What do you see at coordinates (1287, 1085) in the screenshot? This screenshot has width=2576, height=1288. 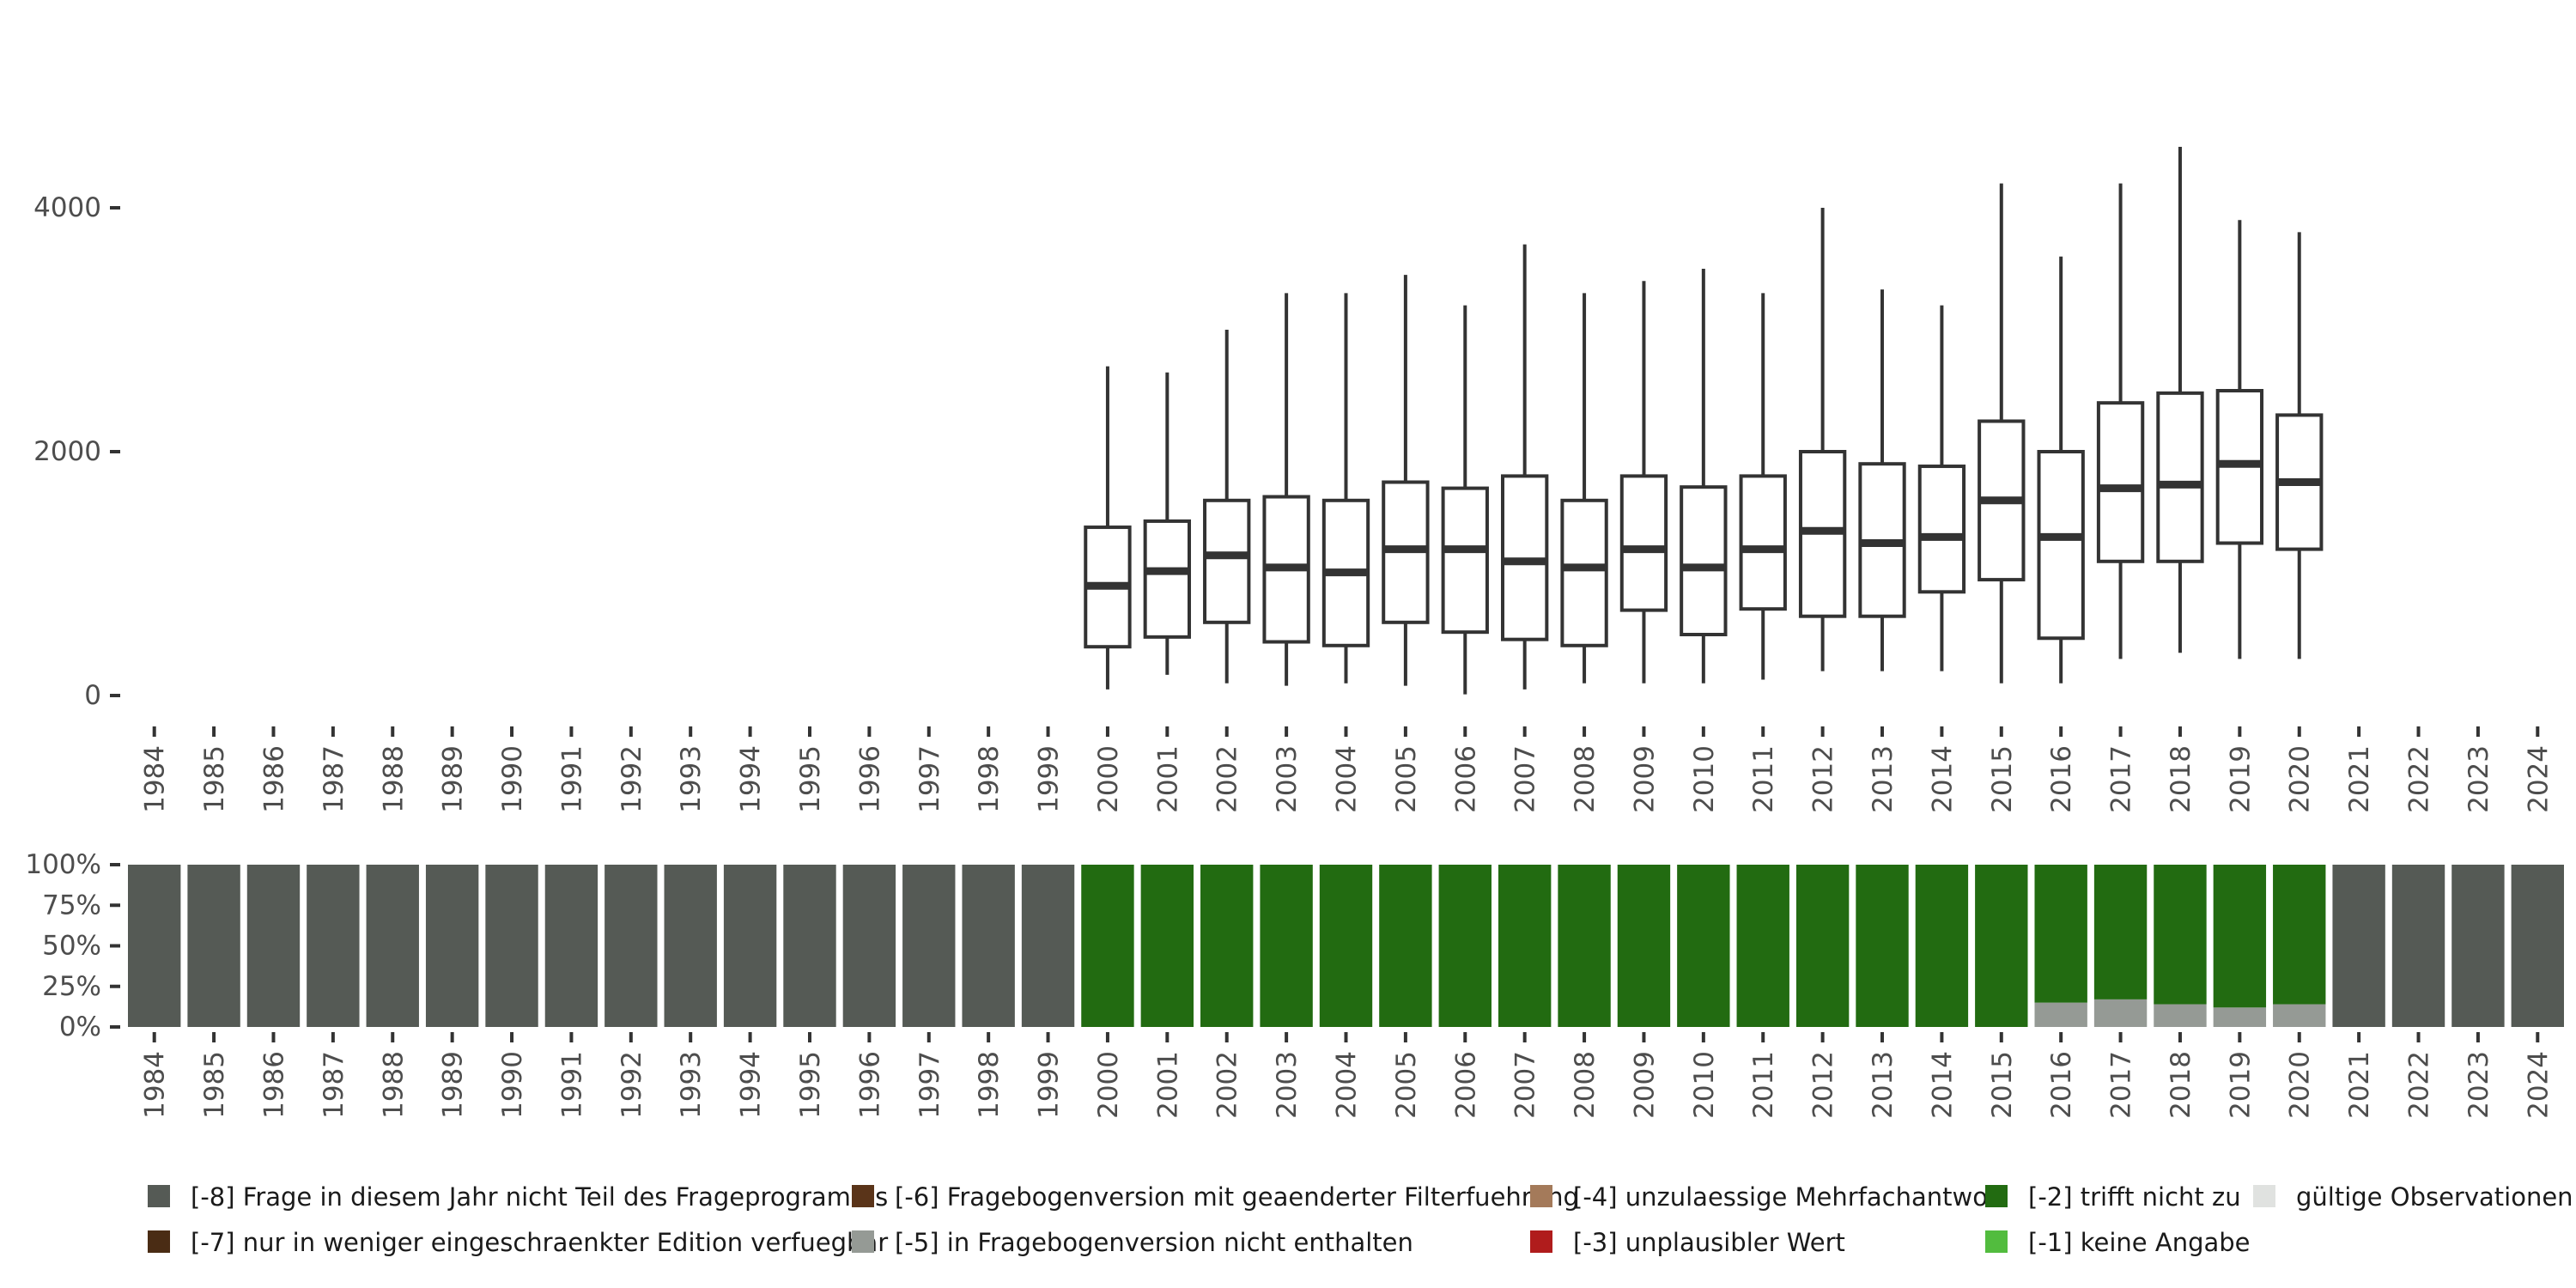 I see `x-tick-label: 2003` at bounding box center [1287, 1085].